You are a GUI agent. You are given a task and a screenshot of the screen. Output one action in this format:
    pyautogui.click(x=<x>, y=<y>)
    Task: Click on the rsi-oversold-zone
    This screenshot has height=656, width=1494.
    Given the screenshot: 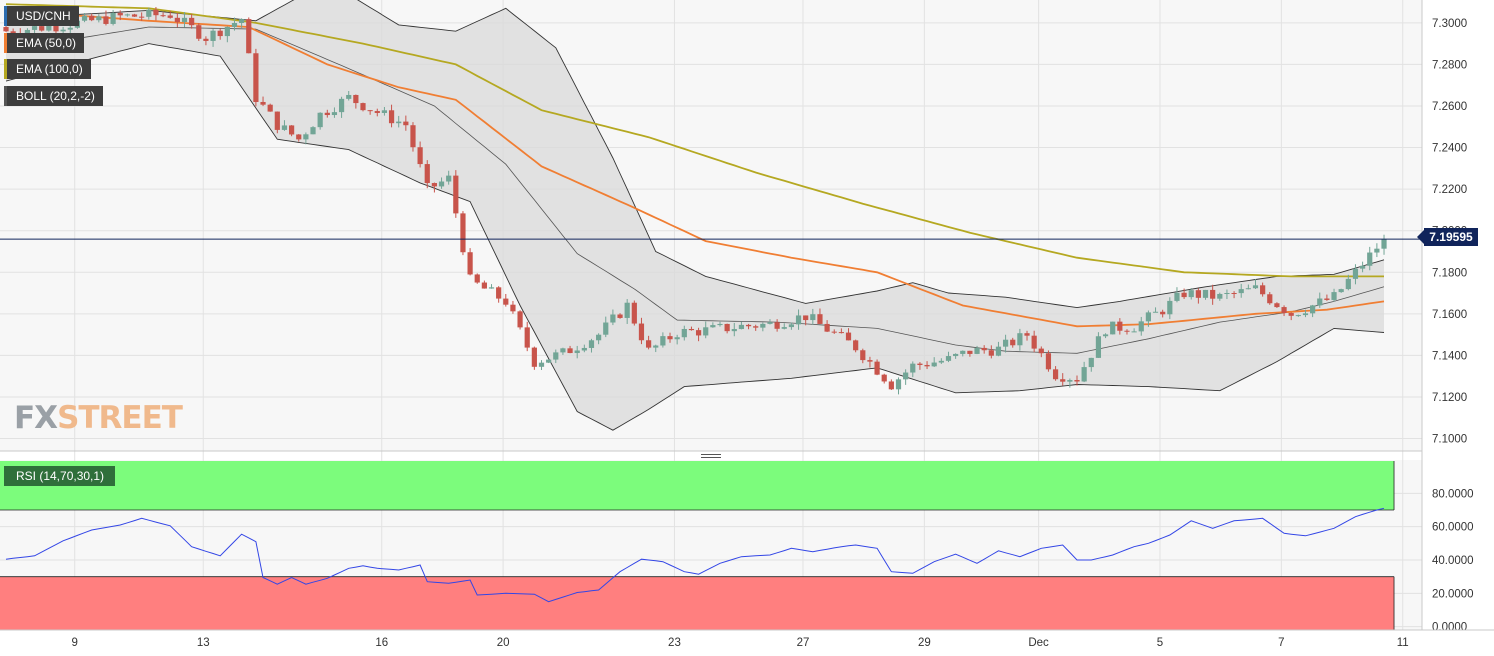 What is the action you would take?
    pyautogui.click(x=697, y=603)
    